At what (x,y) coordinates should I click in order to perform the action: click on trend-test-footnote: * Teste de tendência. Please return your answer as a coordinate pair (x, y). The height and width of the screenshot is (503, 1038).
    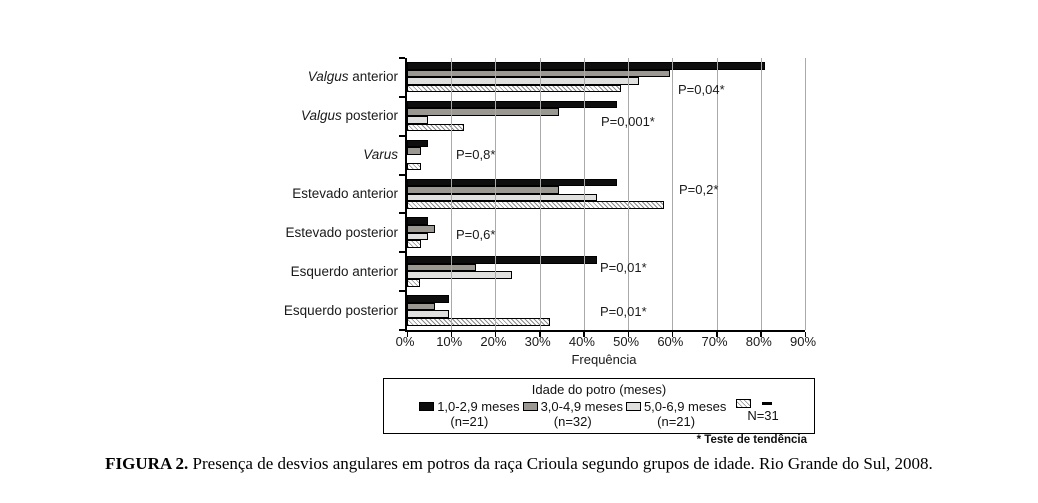
    Looking at the image, I should click on (751, 440).